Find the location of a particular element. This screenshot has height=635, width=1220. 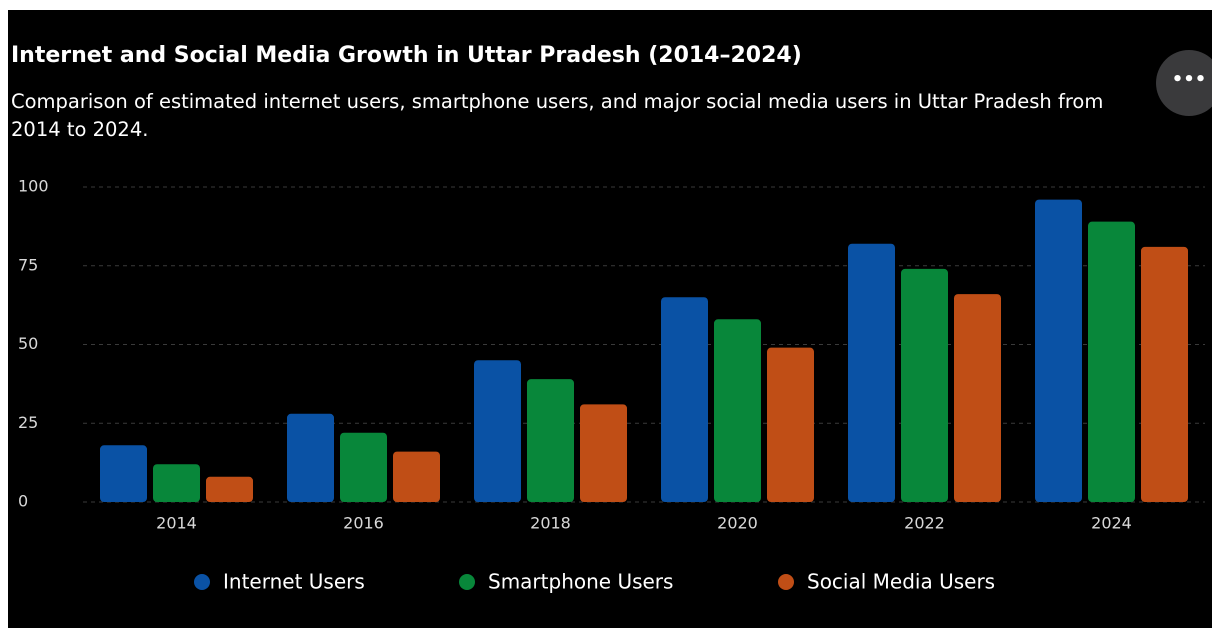

more-button: ••• is located at coordinates (1184, 83).